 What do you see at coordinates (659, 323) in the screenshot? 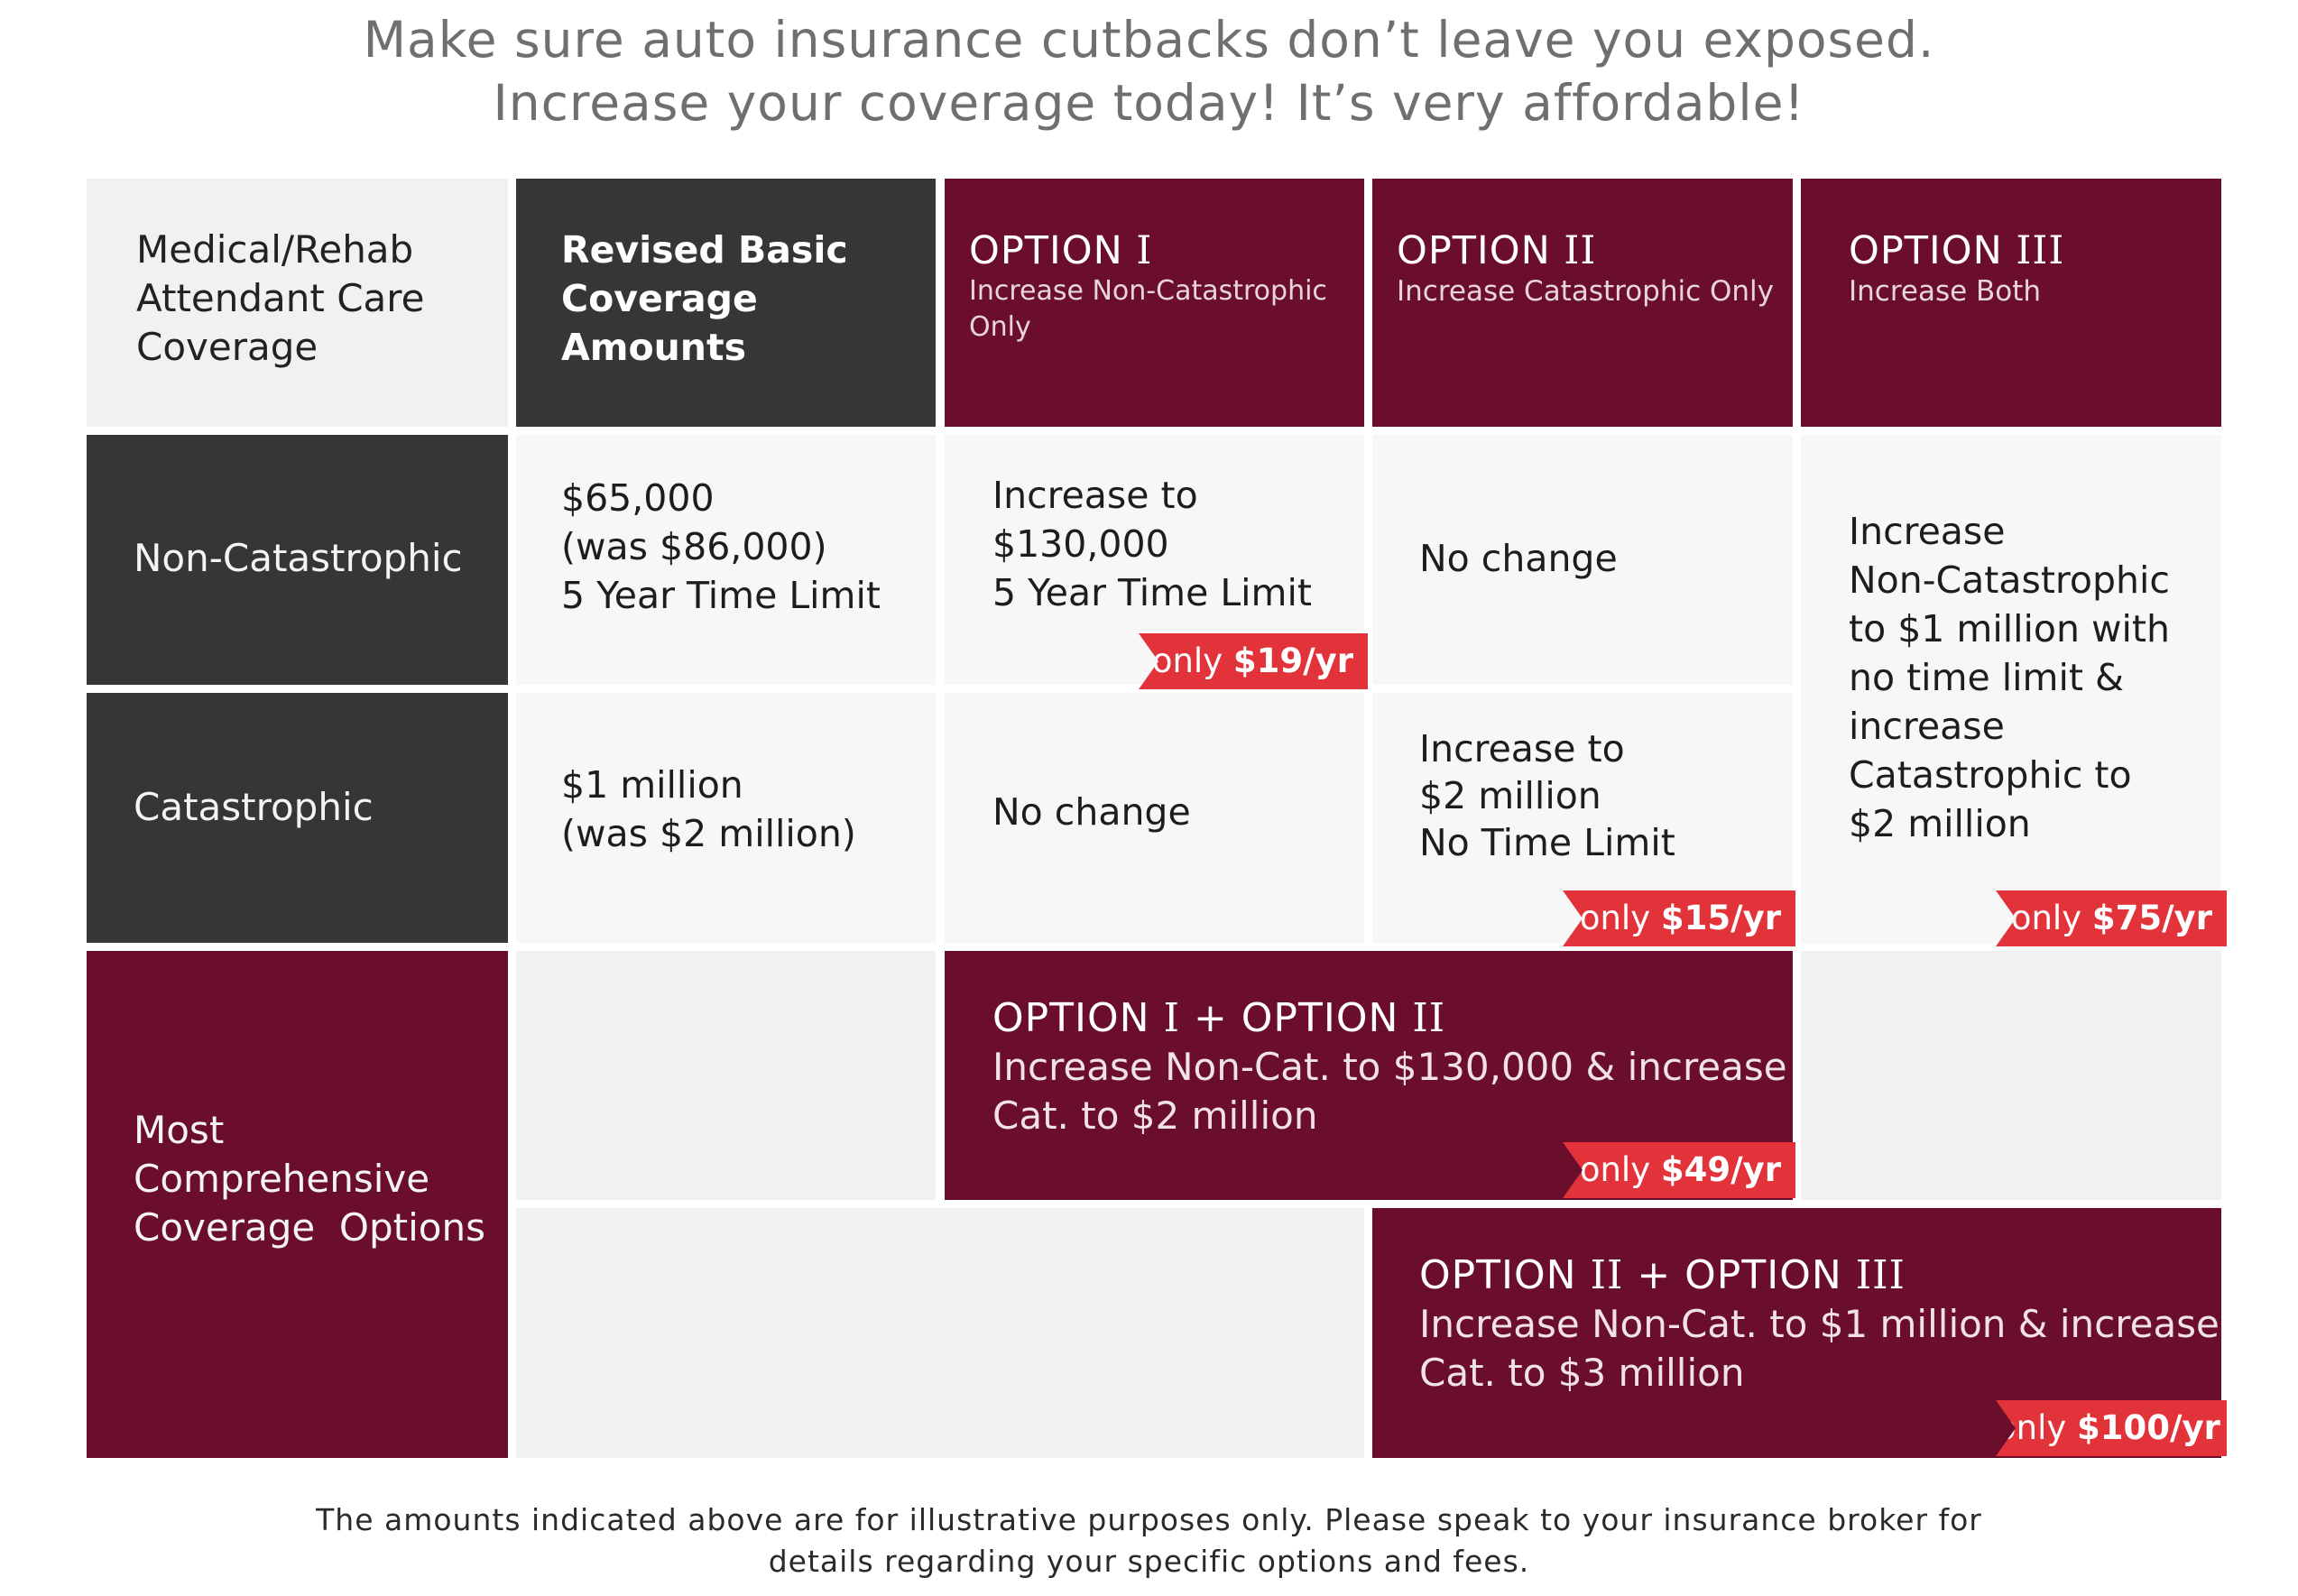
I see `basic-coverage-header-line: Coverage Amounts` at bounding box center [659, 323].